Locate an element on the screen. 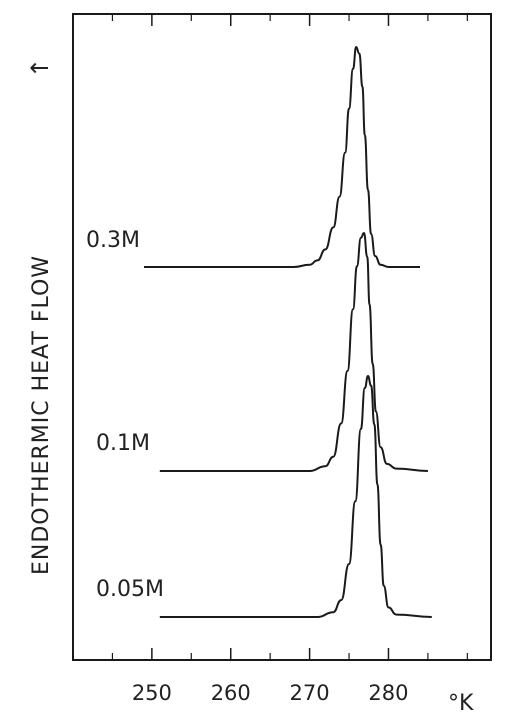 Image resolution: width=514 pixels, height=719 pixels. series-label-2: 0.05M is located at coordinates (130, 589).